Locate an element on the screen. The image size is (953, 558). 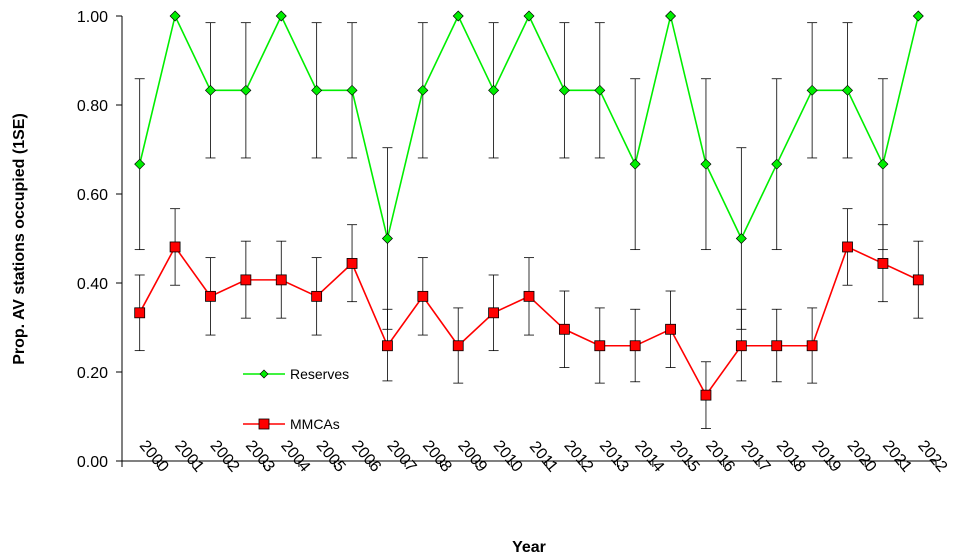
x-tick-label: 2006 is located at coordinates (366, 456).